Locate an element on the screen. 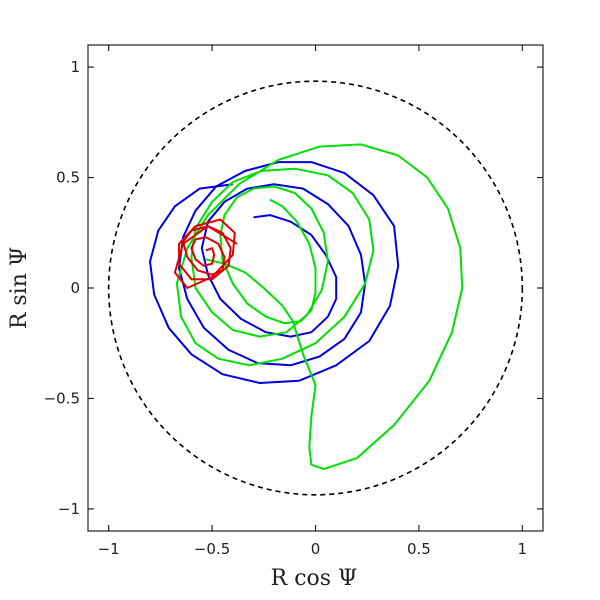  x-tick-label: 0 is located at coordinates (316, 549).